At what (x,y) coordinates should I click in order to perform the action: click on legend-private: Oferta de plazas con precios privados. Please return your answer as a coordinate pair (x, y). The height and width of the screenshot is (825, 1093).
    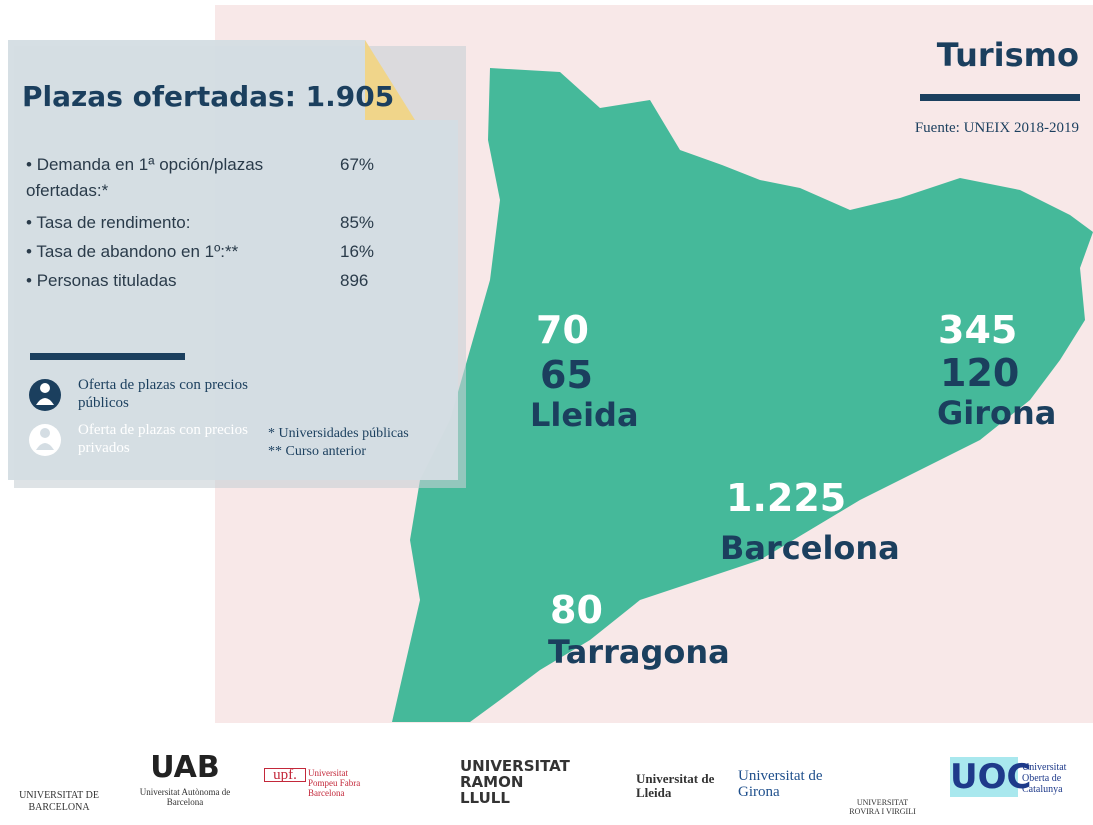
    Looking at the image, I should click on (163, 439).